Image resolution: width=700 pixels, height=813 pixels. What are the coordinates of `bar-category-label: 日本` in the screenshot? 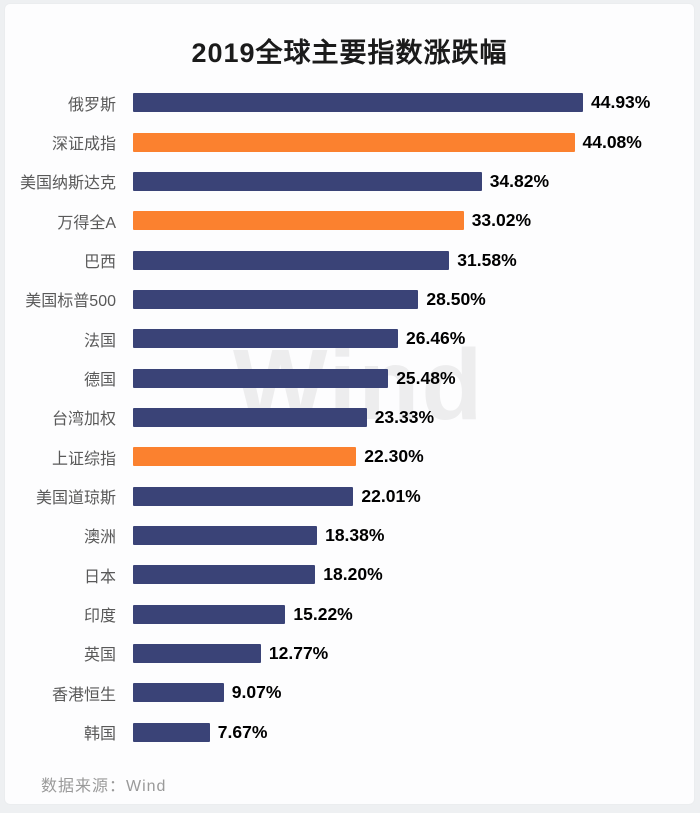 It's located at (99, 577).